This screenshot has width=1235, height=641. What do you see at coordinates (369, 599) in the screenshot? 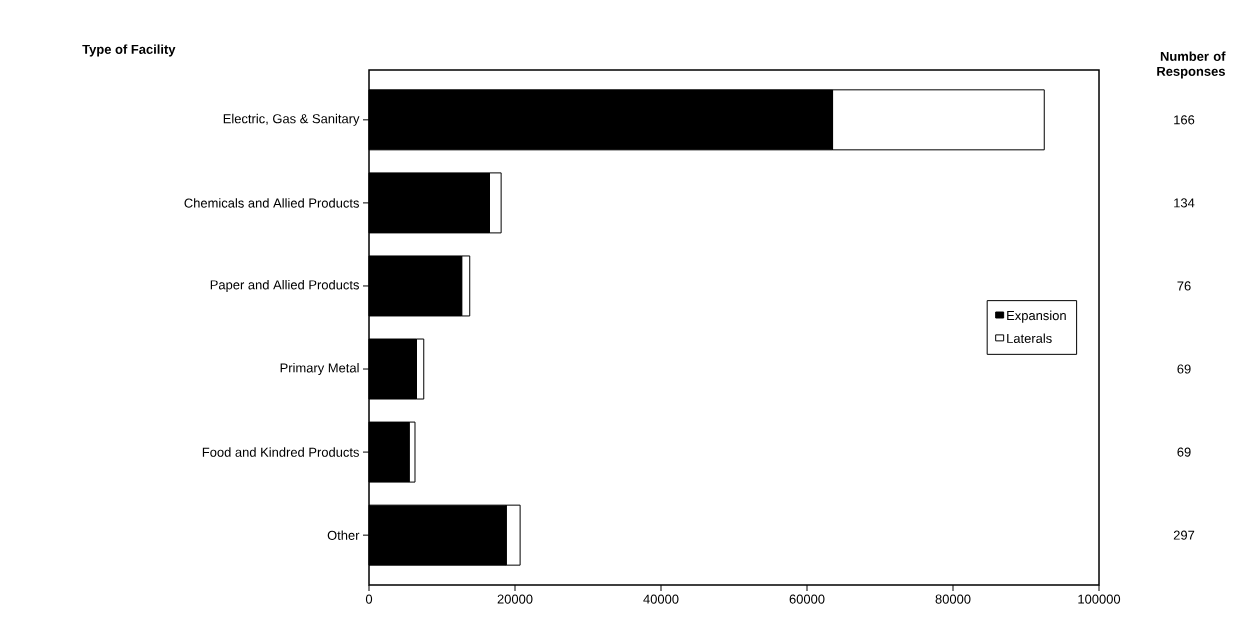
I see `x-tick-label: 0` at bounding box center [369, 599].